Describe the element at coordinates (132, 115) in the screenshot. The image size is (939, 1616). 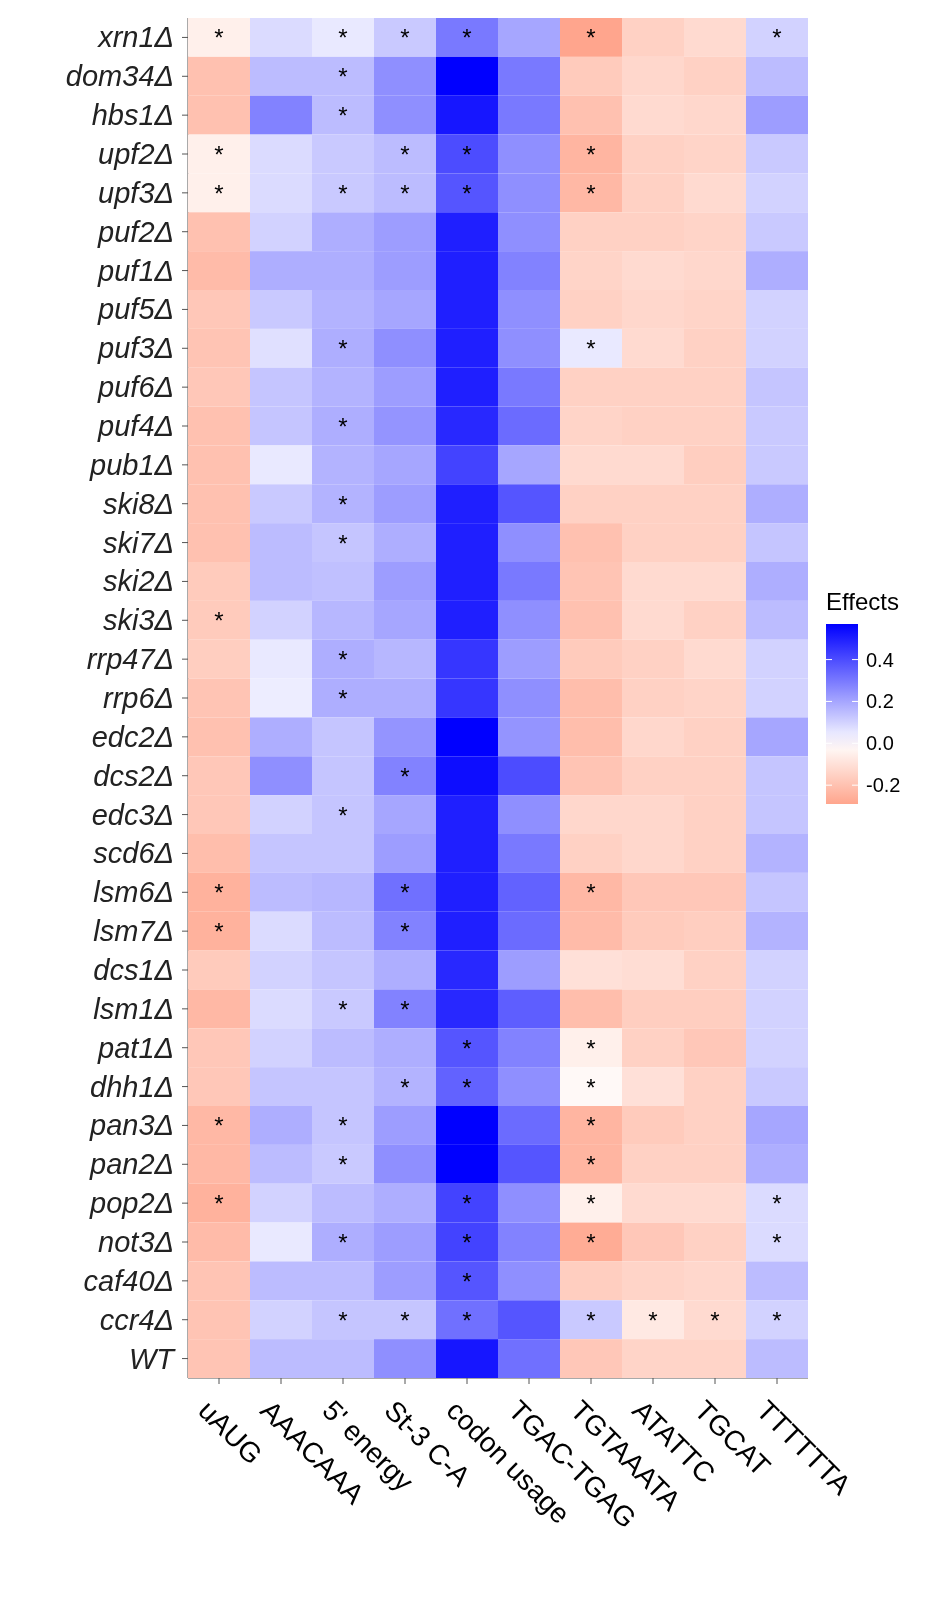
I see `y-tick-label: hbs1Δ` at that location.